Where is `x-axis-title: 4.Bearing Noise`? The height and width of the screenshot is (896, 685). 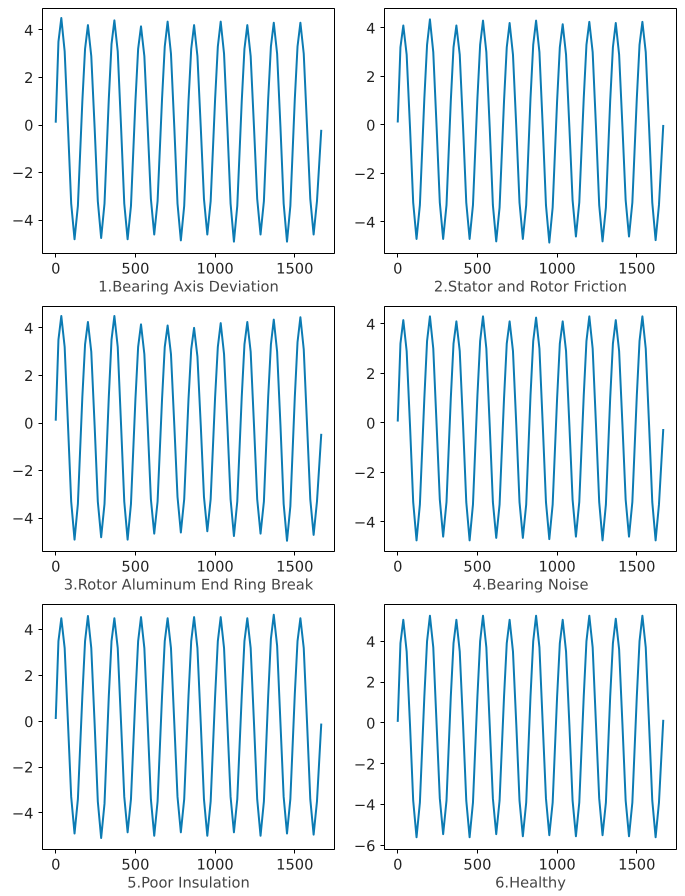 x-axis-title: 4.Bearing Noise is located at coordinates (530, 585).